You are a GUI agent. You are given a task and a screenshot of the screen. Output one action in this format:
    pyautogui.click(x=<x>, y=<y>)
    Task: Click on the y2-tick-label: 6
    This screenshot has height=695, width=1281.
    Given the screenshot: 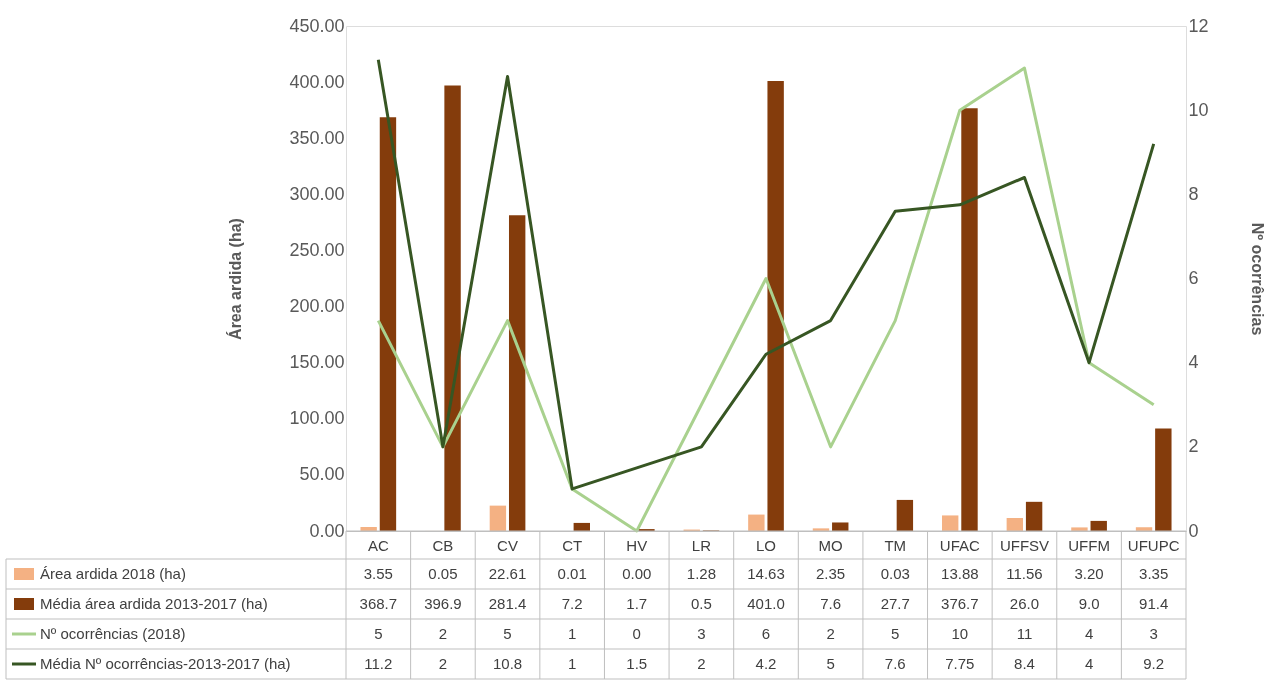 What is the action you would take?
    pyautogui.click(x=1193, y=278)
    